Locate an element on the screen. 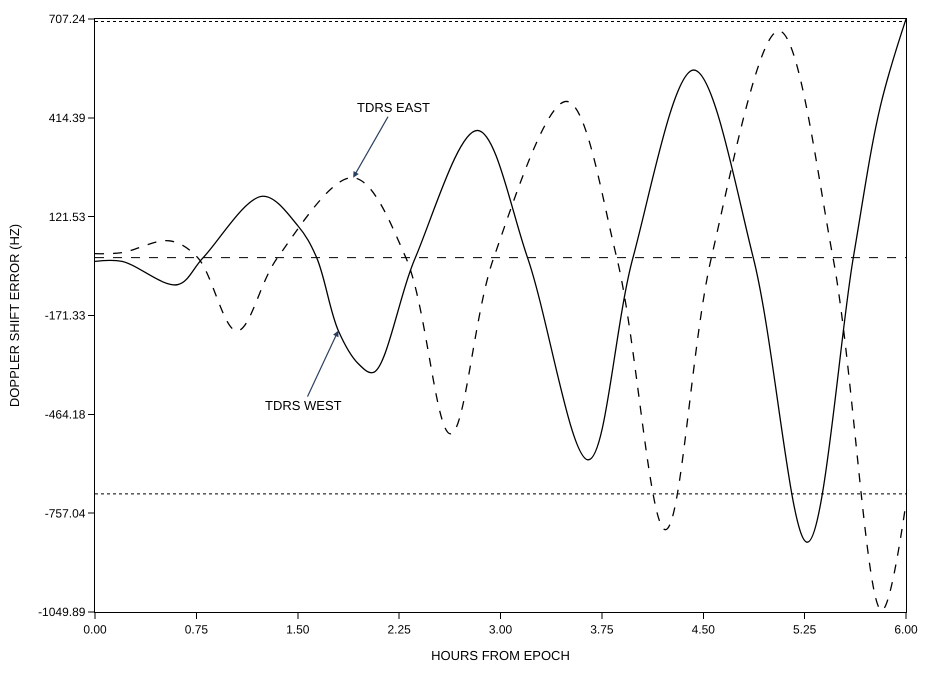  annotation: TDRS EAST is located at coordinates (393, 107).